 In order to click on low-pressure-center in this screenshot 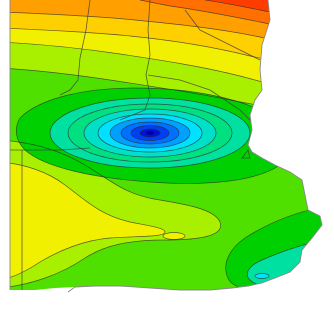, I will do `click(150, 133)`.